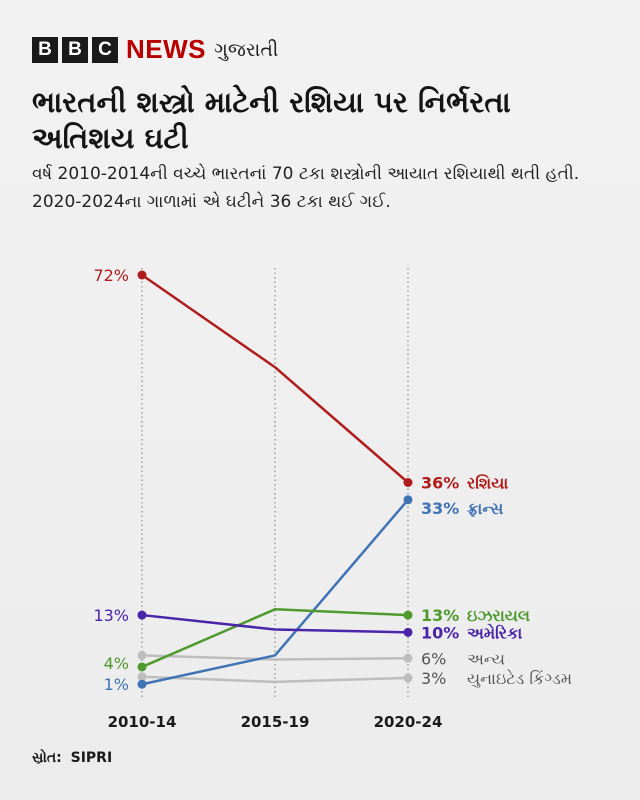 This screenshot has width=640, height=800. What do you see at coordinates (105, 49) in the screenshot?
I see `bbc-logo-letter: C` at bounding box center [105, 49].